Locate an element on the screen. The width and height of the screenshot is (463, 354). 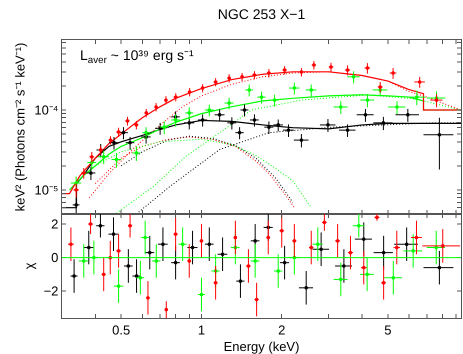
y-tick-label: 10⁻⁵ is located at coordinates (46, 190).